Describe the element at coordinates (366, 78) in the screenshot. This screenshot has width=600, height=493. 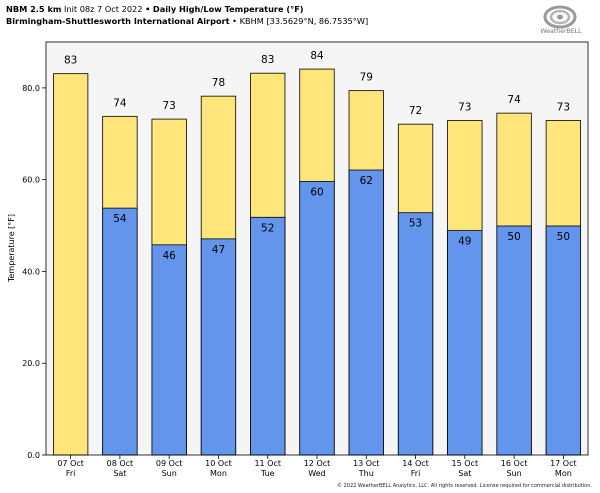
I see `high-temp-label: 79` at that location.